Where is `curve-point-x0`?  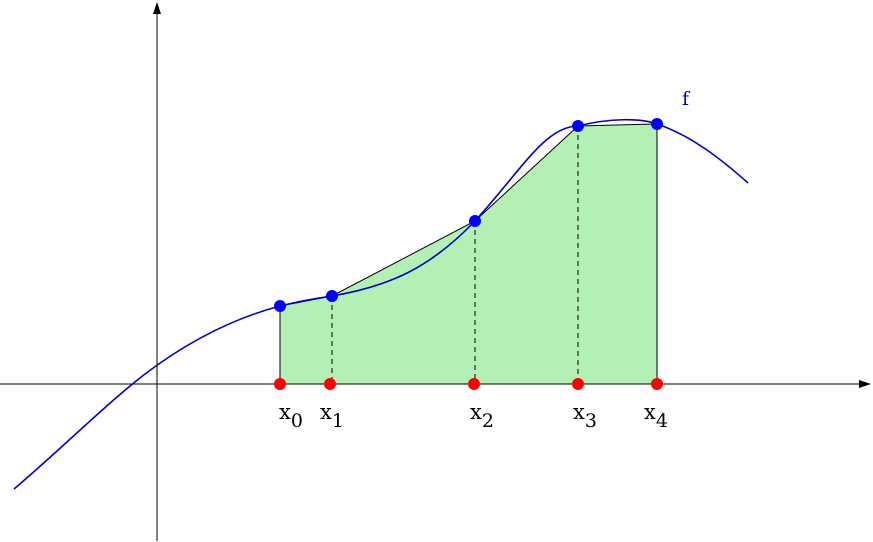 curve-point-x0 is located at coordinates (280, 306).